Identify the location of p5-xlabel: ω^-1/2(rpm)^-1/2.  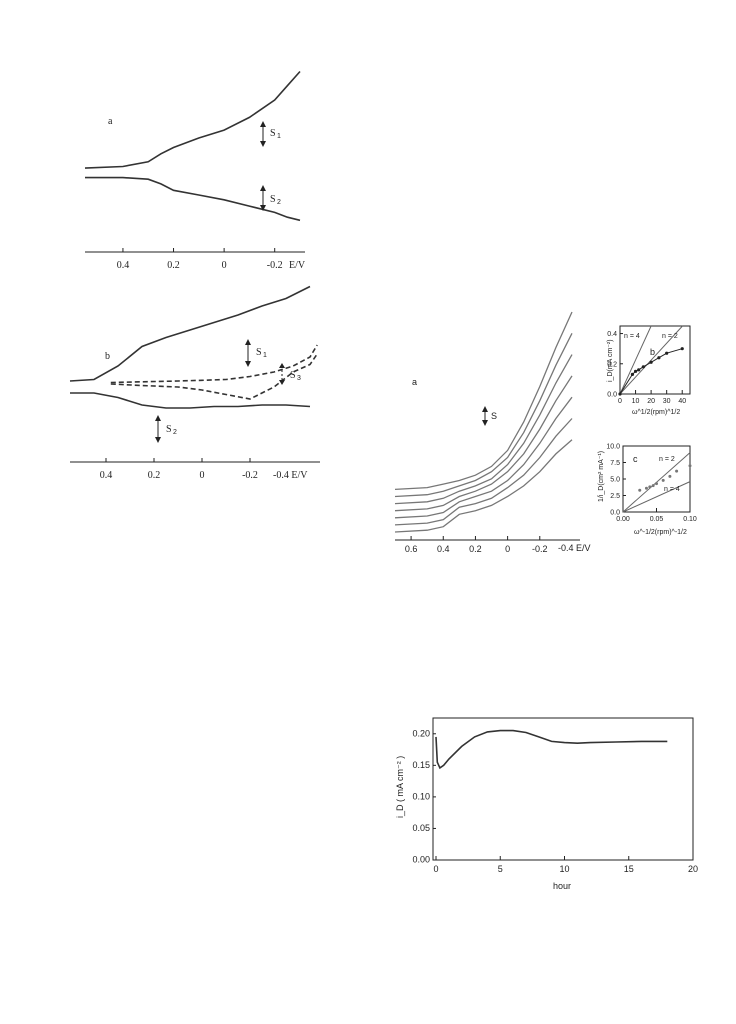
(660, 532).